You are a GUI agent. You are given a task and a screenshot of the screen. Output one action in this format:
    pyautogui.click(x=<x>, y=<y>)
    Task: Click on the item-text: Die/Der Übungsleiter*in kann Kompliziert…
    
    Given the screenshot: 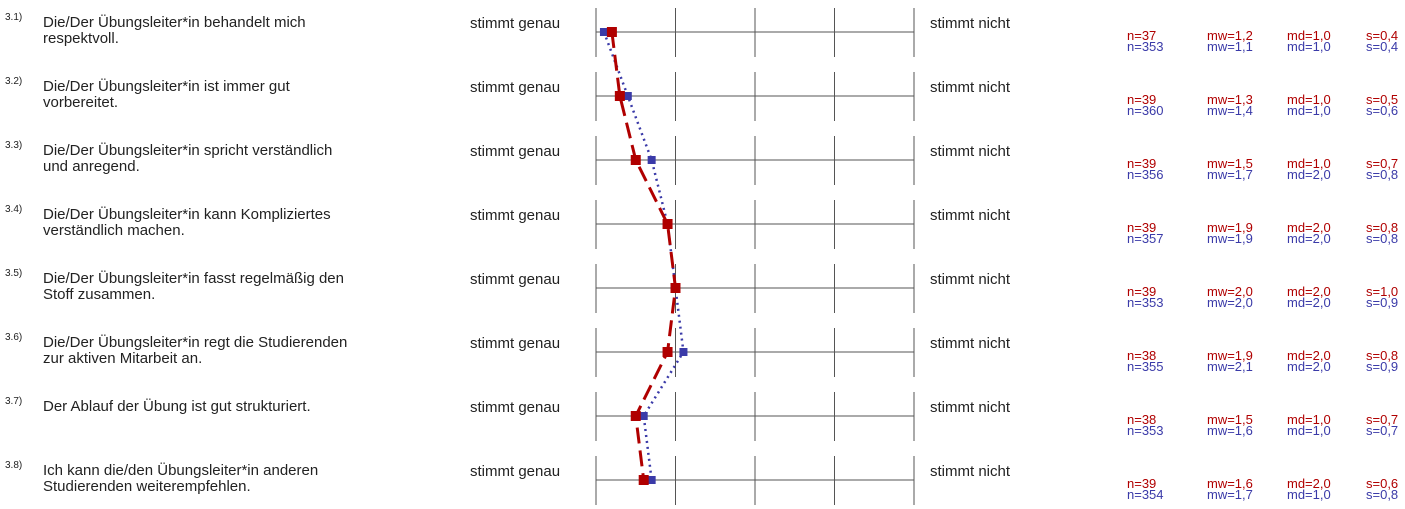 What is the action you would take?
    pyautogui.click(x=187, y=214)
    